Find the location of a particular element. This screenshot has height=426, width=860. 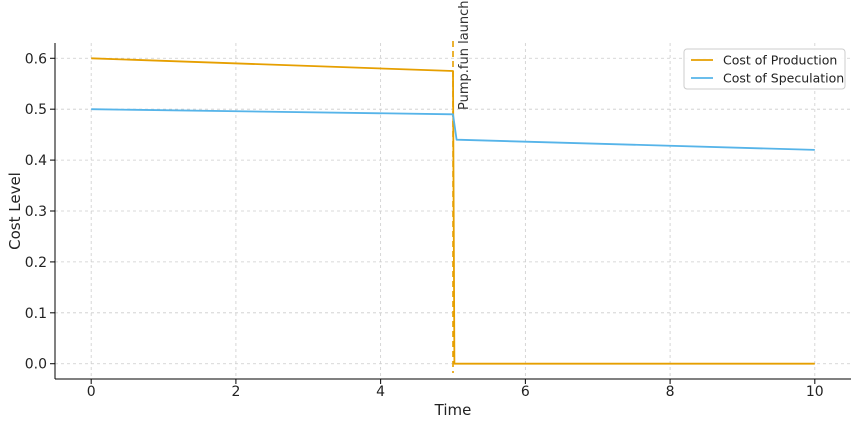

legend-label: Cost of Speculation is located at coordinates (783, 78).